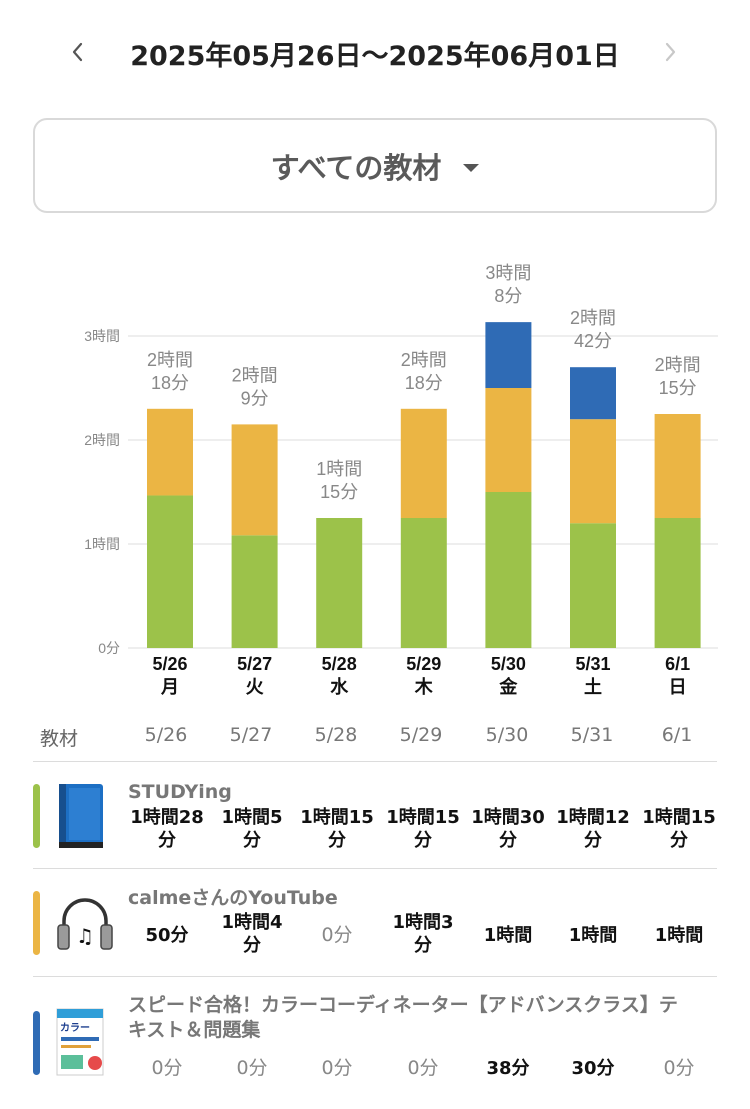 This screenshot has width=750, height=1109. I want to click on x-tick-label: 5/28, so click(339, 664).